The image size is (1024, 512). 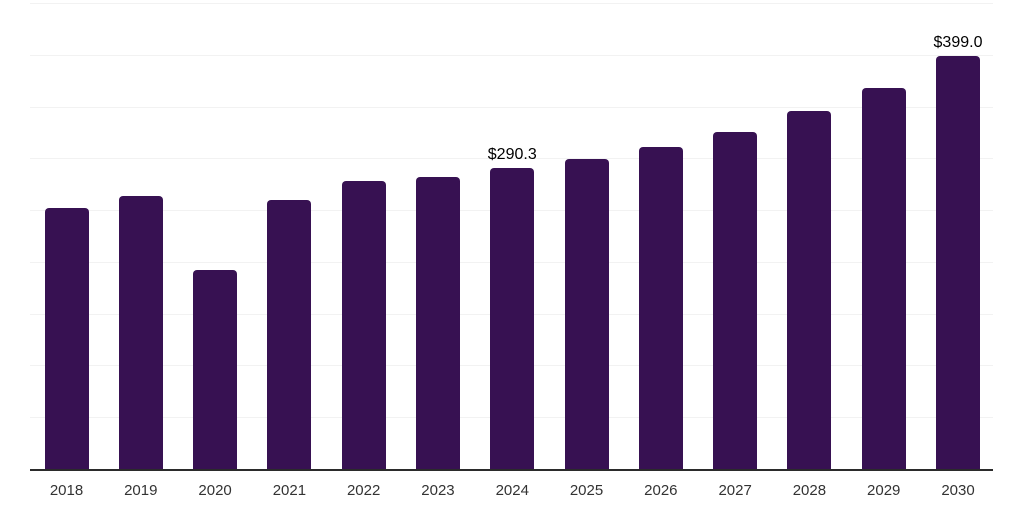 I want to click on data-label-2024: $290.3, so click(x=512, y=155).